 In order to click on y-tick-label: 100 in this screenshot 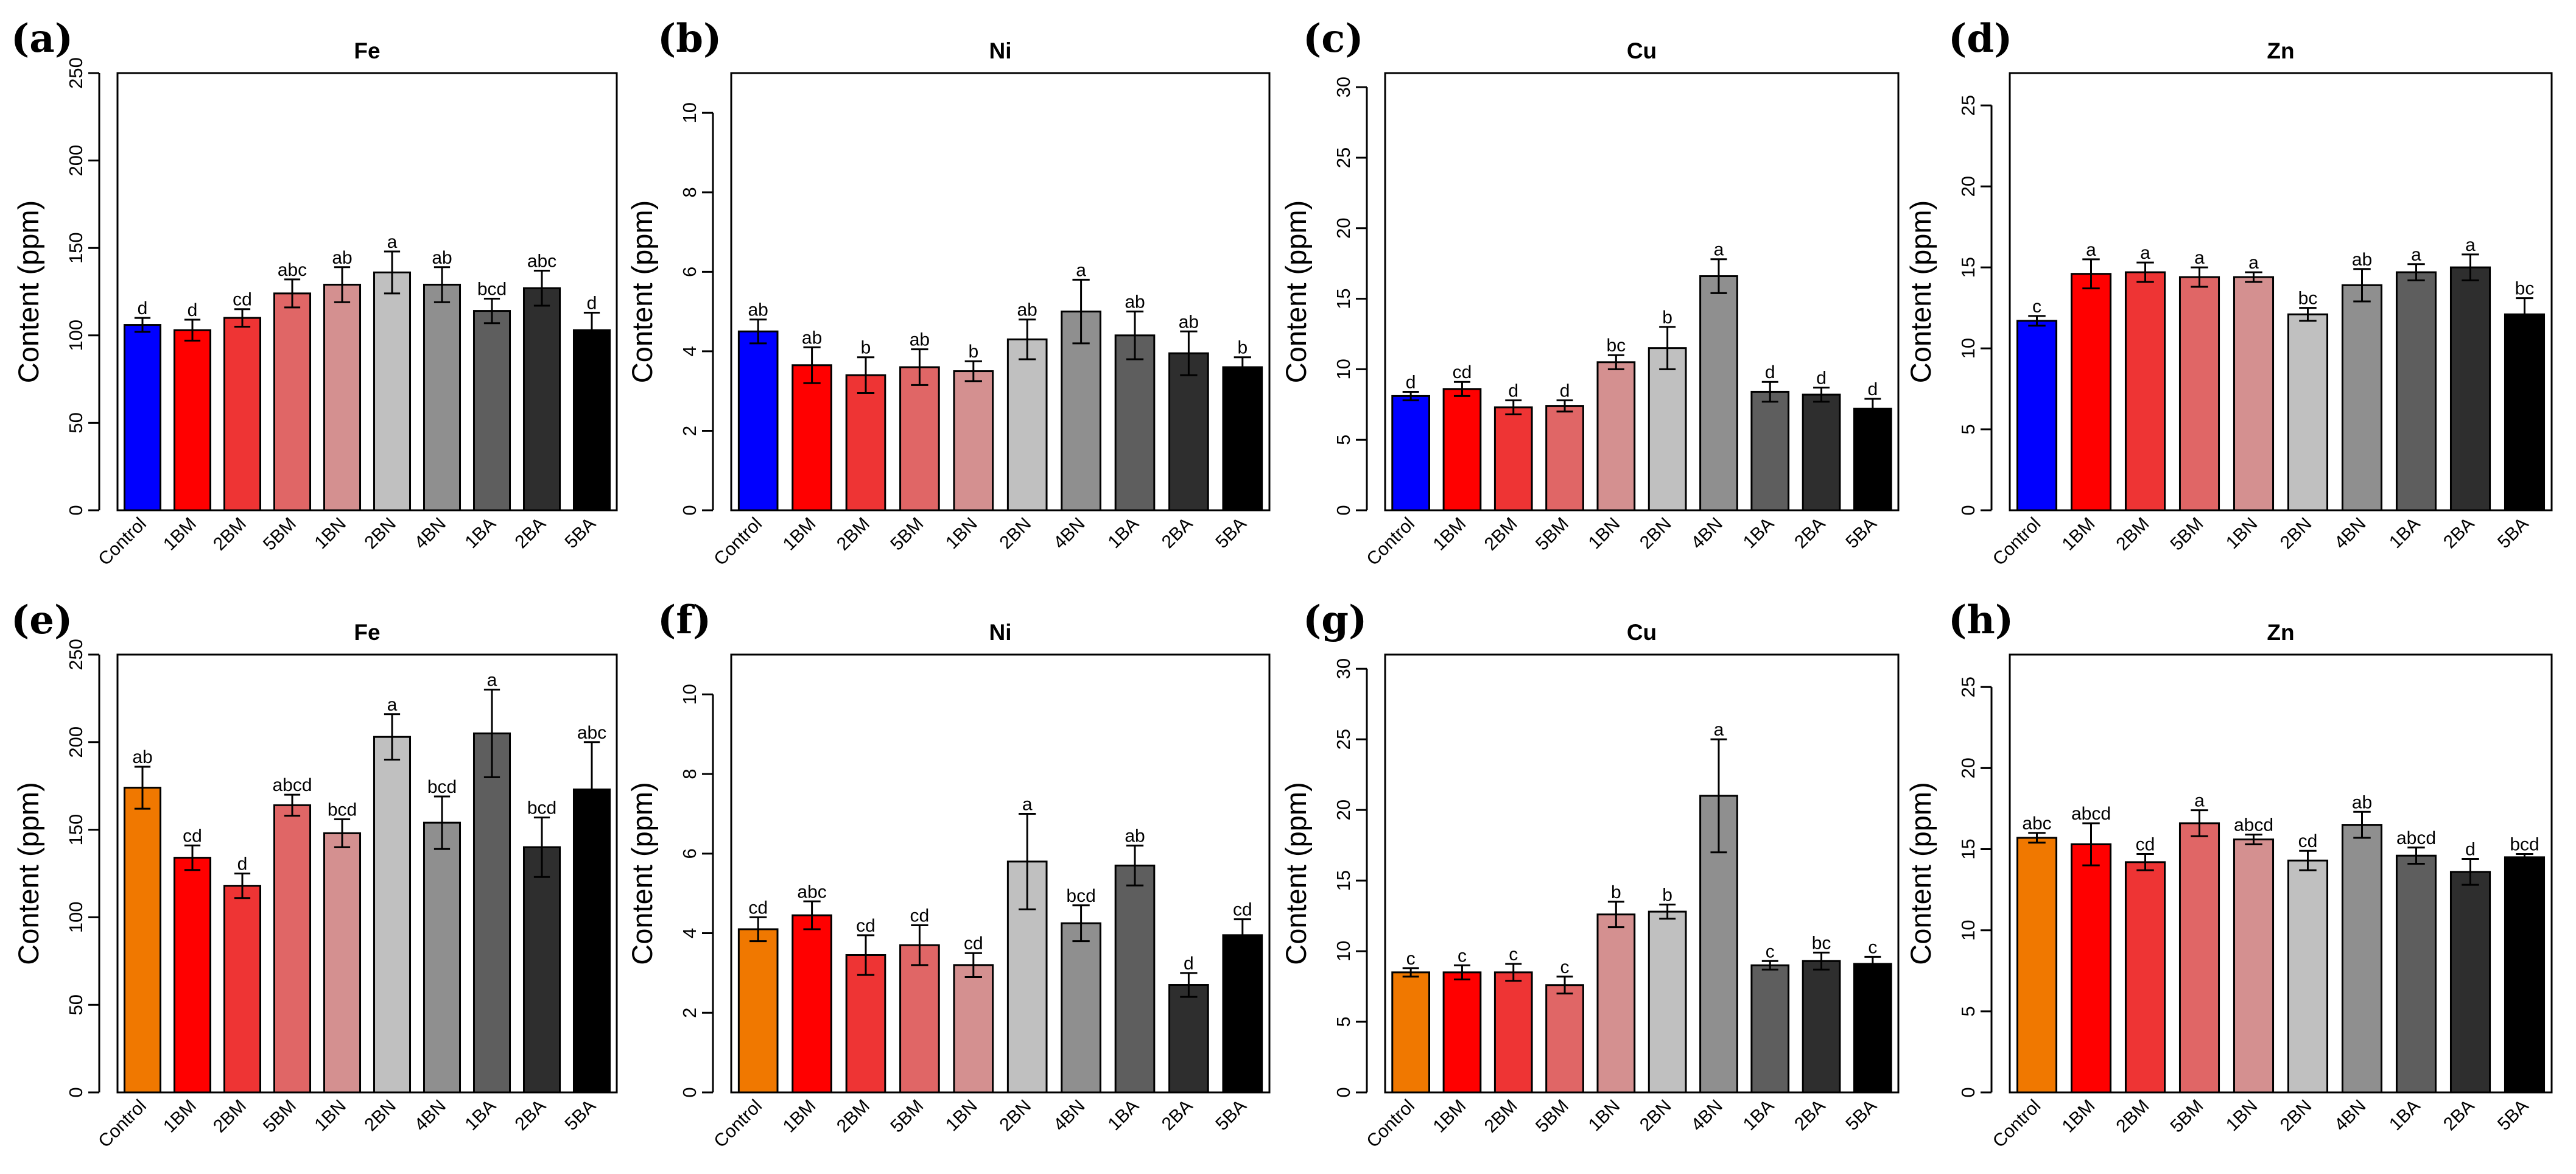, I will do `click(75, 917)`.